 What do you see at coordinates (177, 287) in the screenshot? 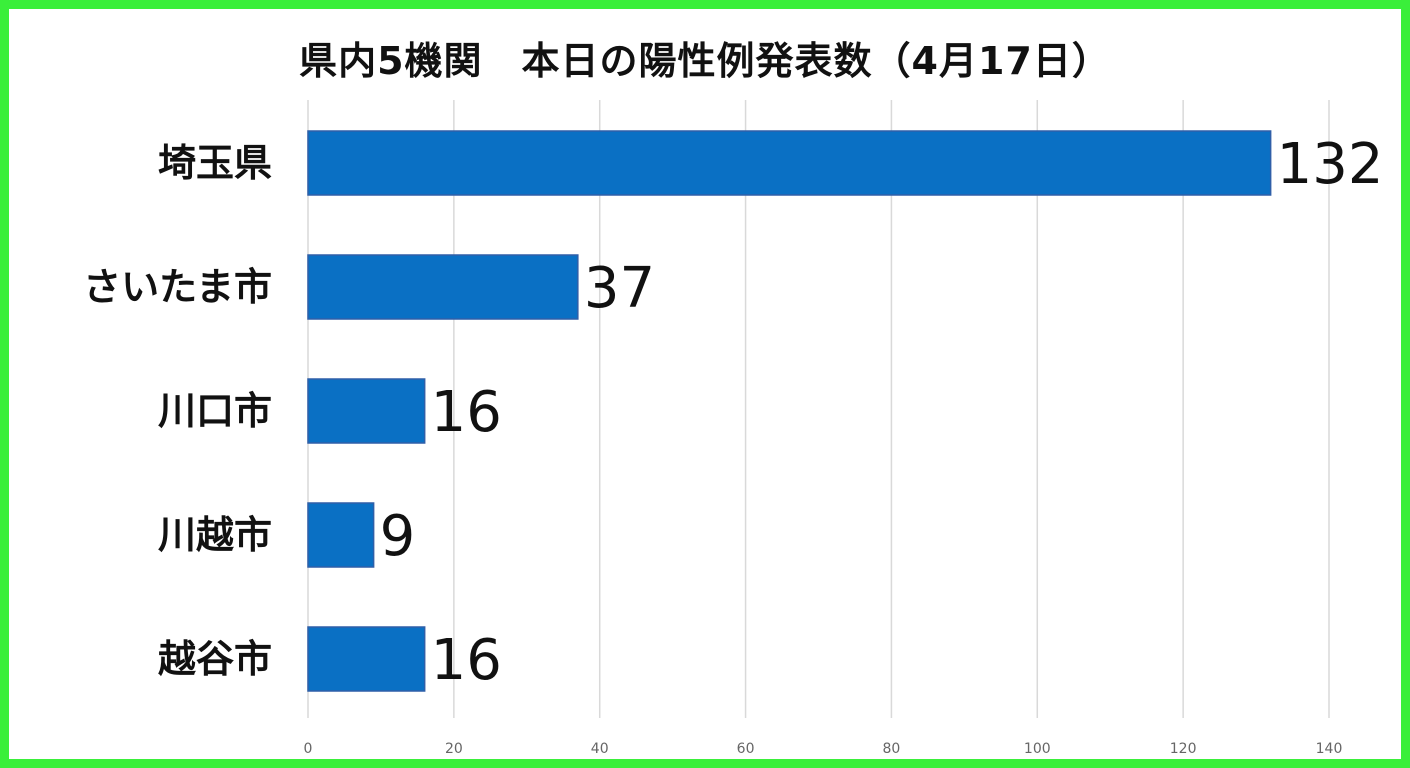
I see `category-label: さいたま市` at bounding box center [177, 287].